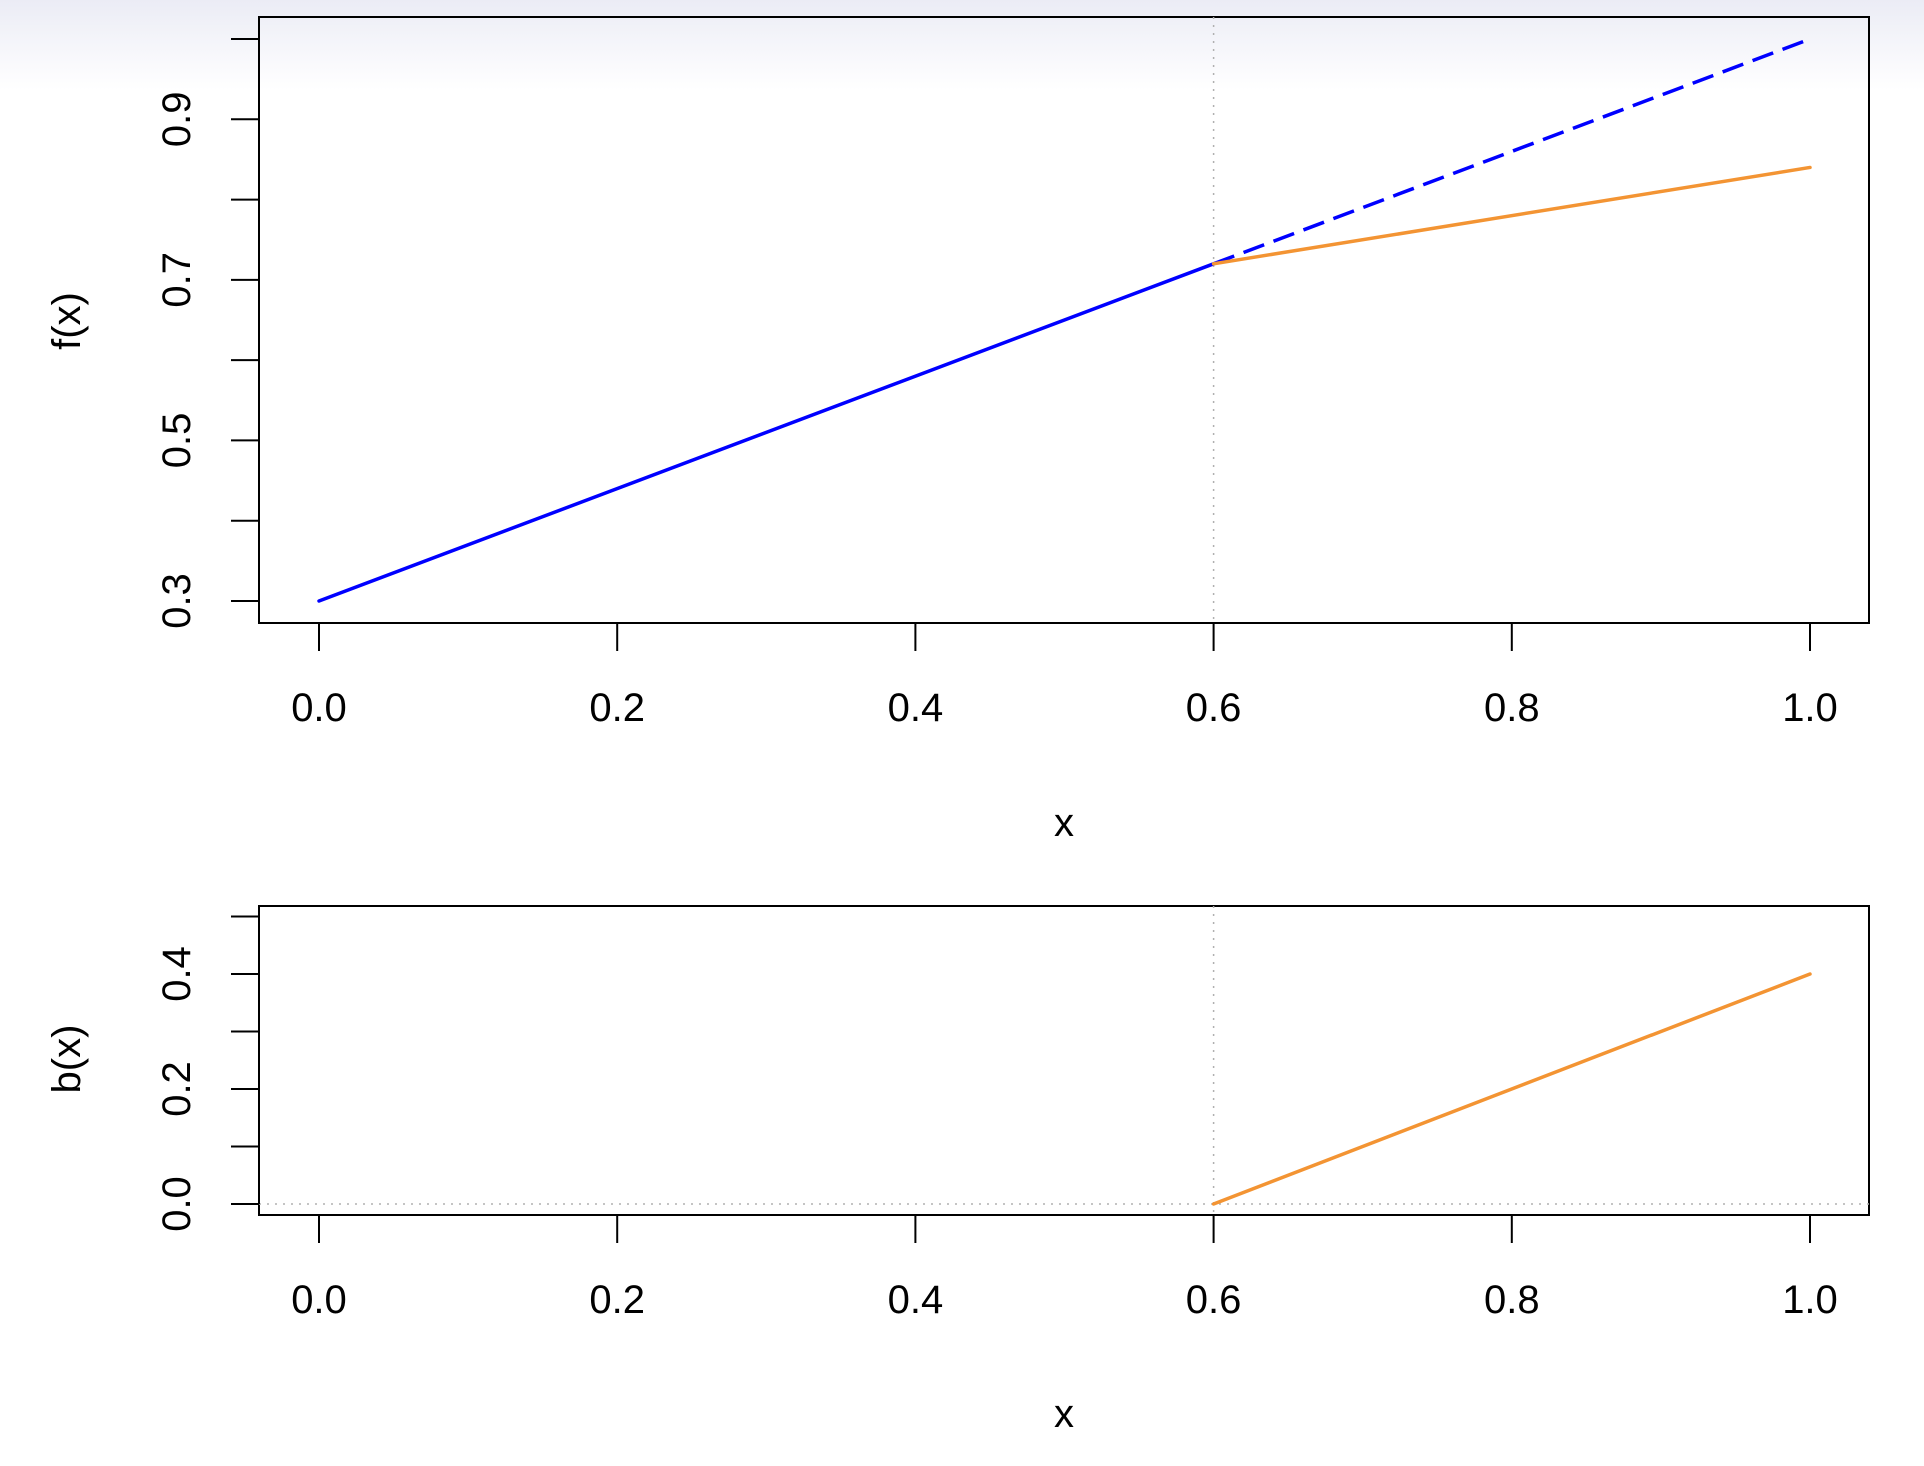  I want to click on y-tick-label: 0.7, so click(177, 280).